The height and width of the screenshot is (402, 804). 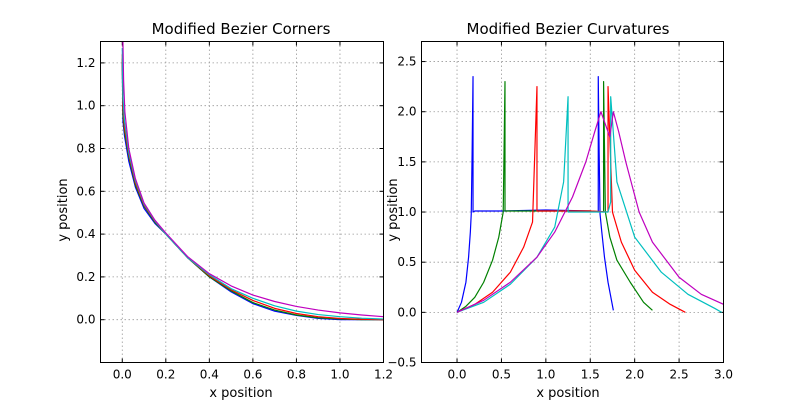 What do you see at coordinates (85, 106) in the screenshot?
I see `corners-y-tick-label: 1.0` at bounding box center [85, 106].